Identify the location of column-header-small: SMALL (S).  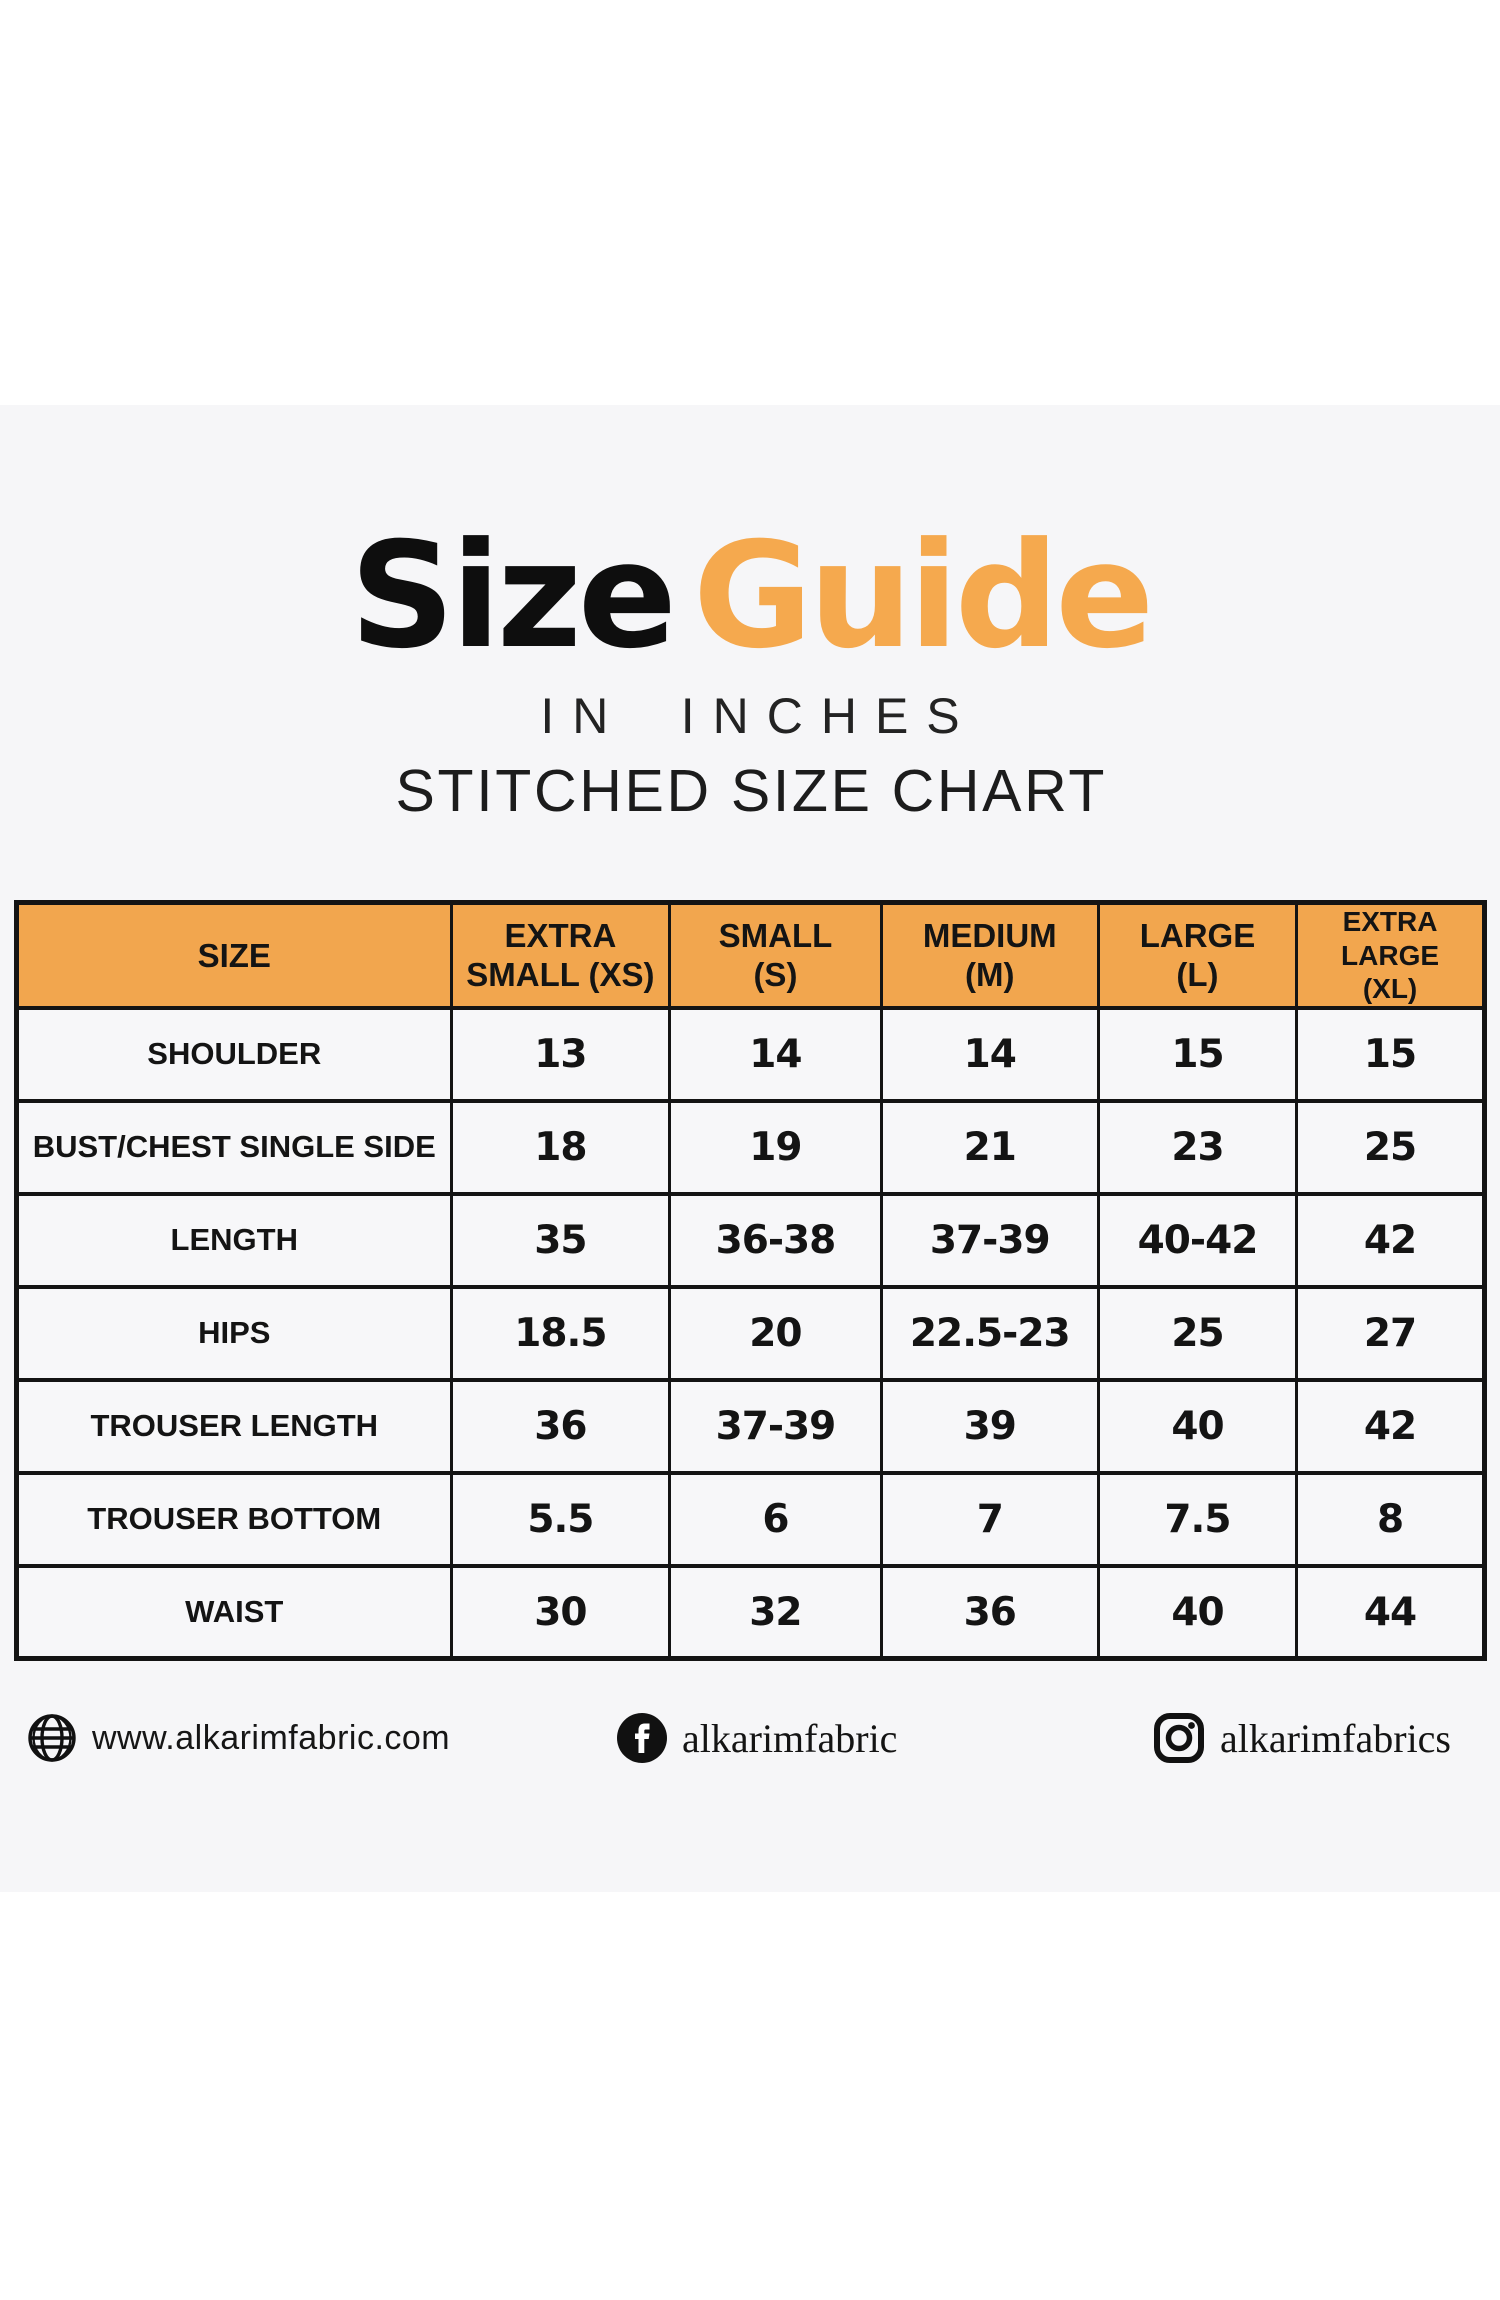
(775, 955).